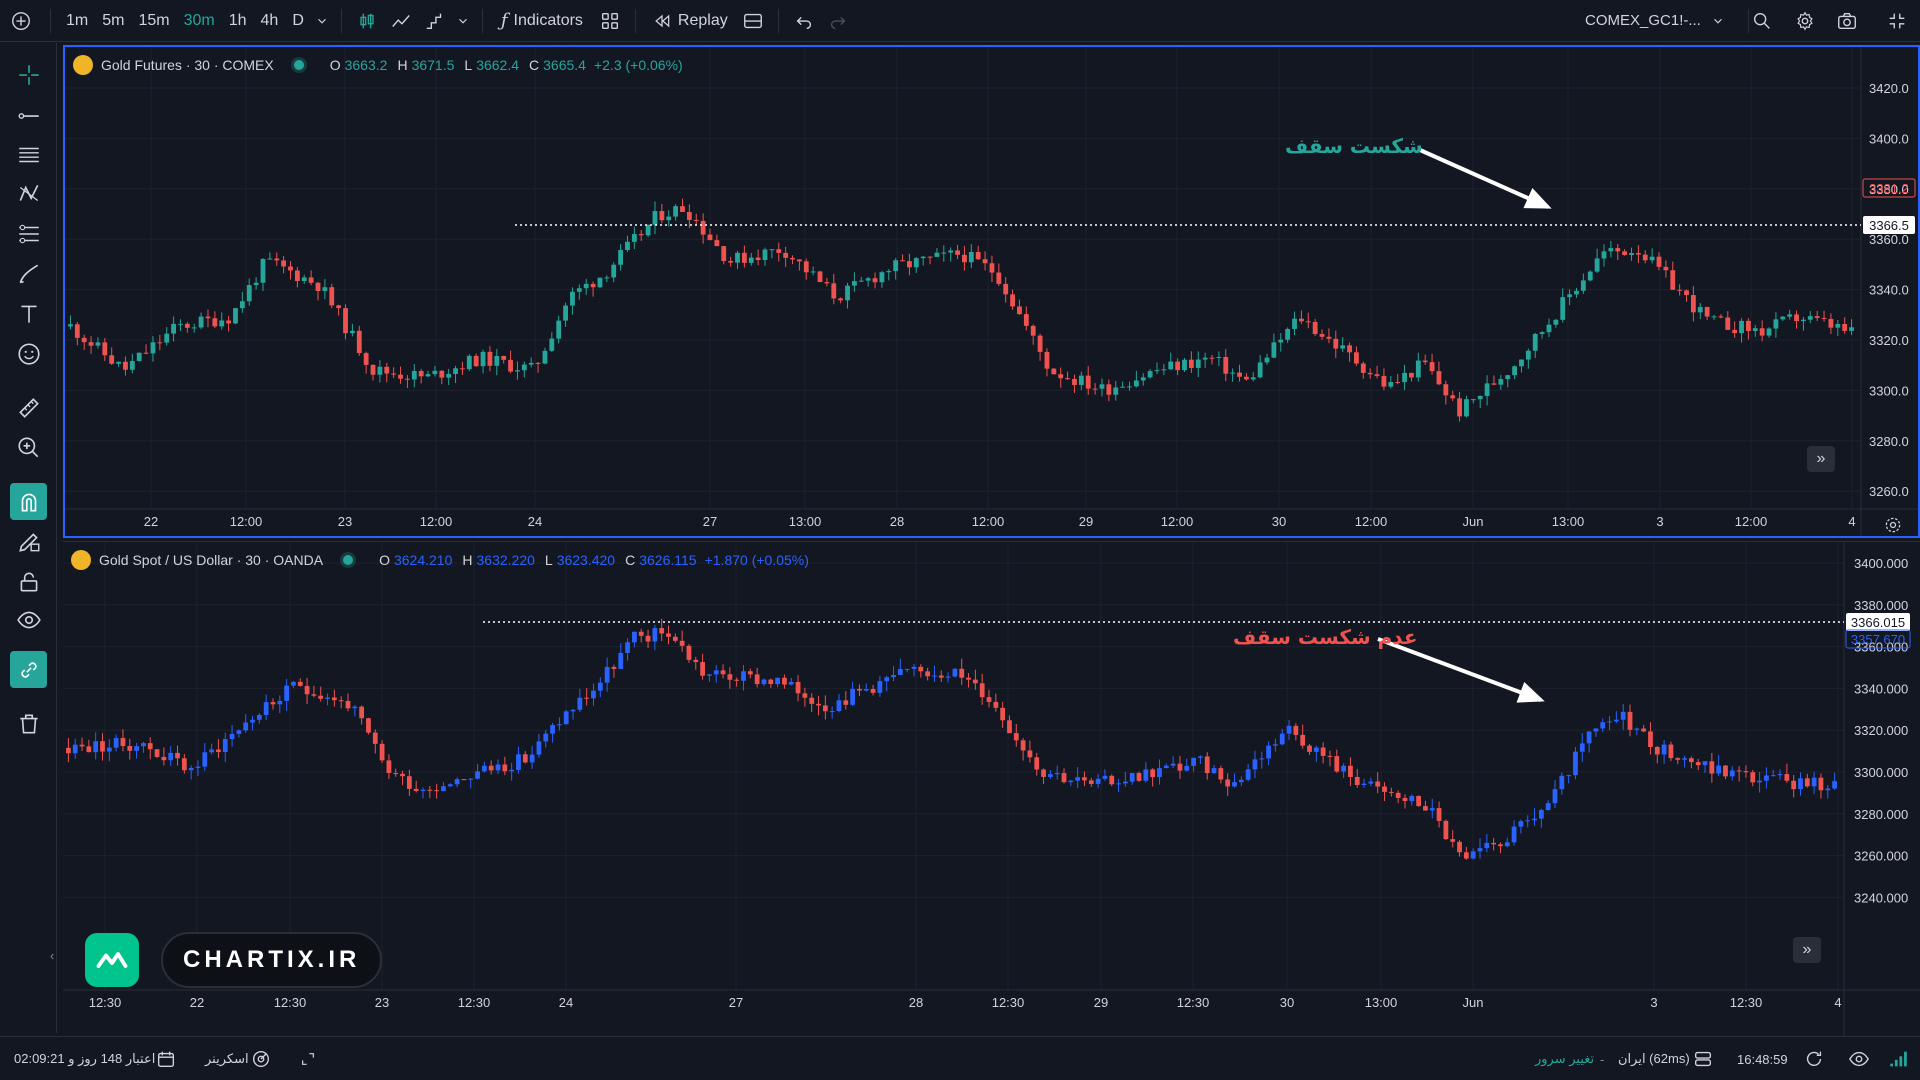 The image size is (1920, 1080). I want to click on step-chart-icon, so click(435, 21).